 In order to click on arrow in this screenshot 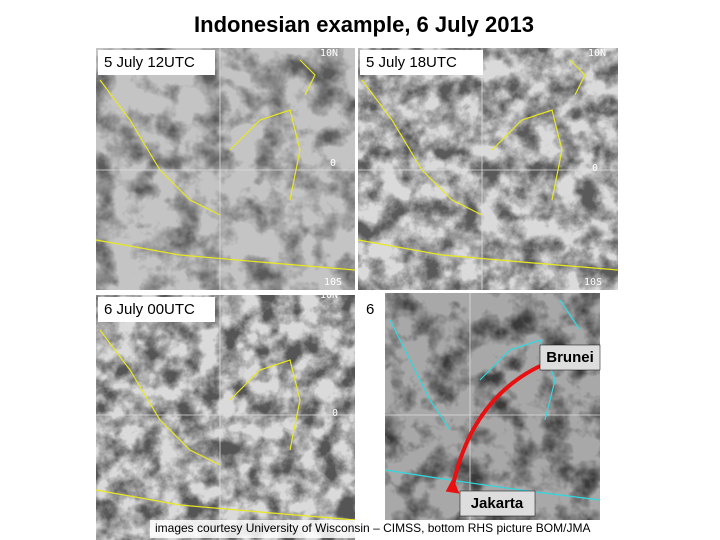, I will do `click(495, 427)`.